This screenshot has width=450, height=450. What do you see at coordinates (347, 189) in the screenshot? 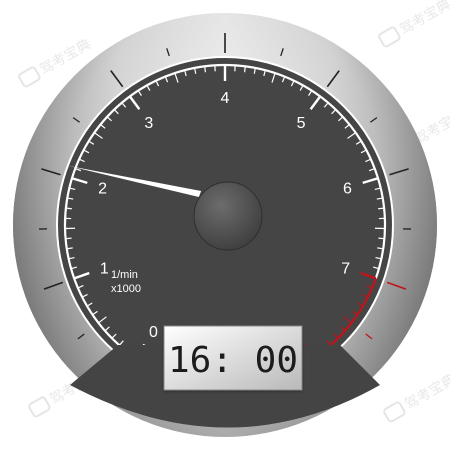
I see `scale-label: 6` at bounding box center [347, 189].